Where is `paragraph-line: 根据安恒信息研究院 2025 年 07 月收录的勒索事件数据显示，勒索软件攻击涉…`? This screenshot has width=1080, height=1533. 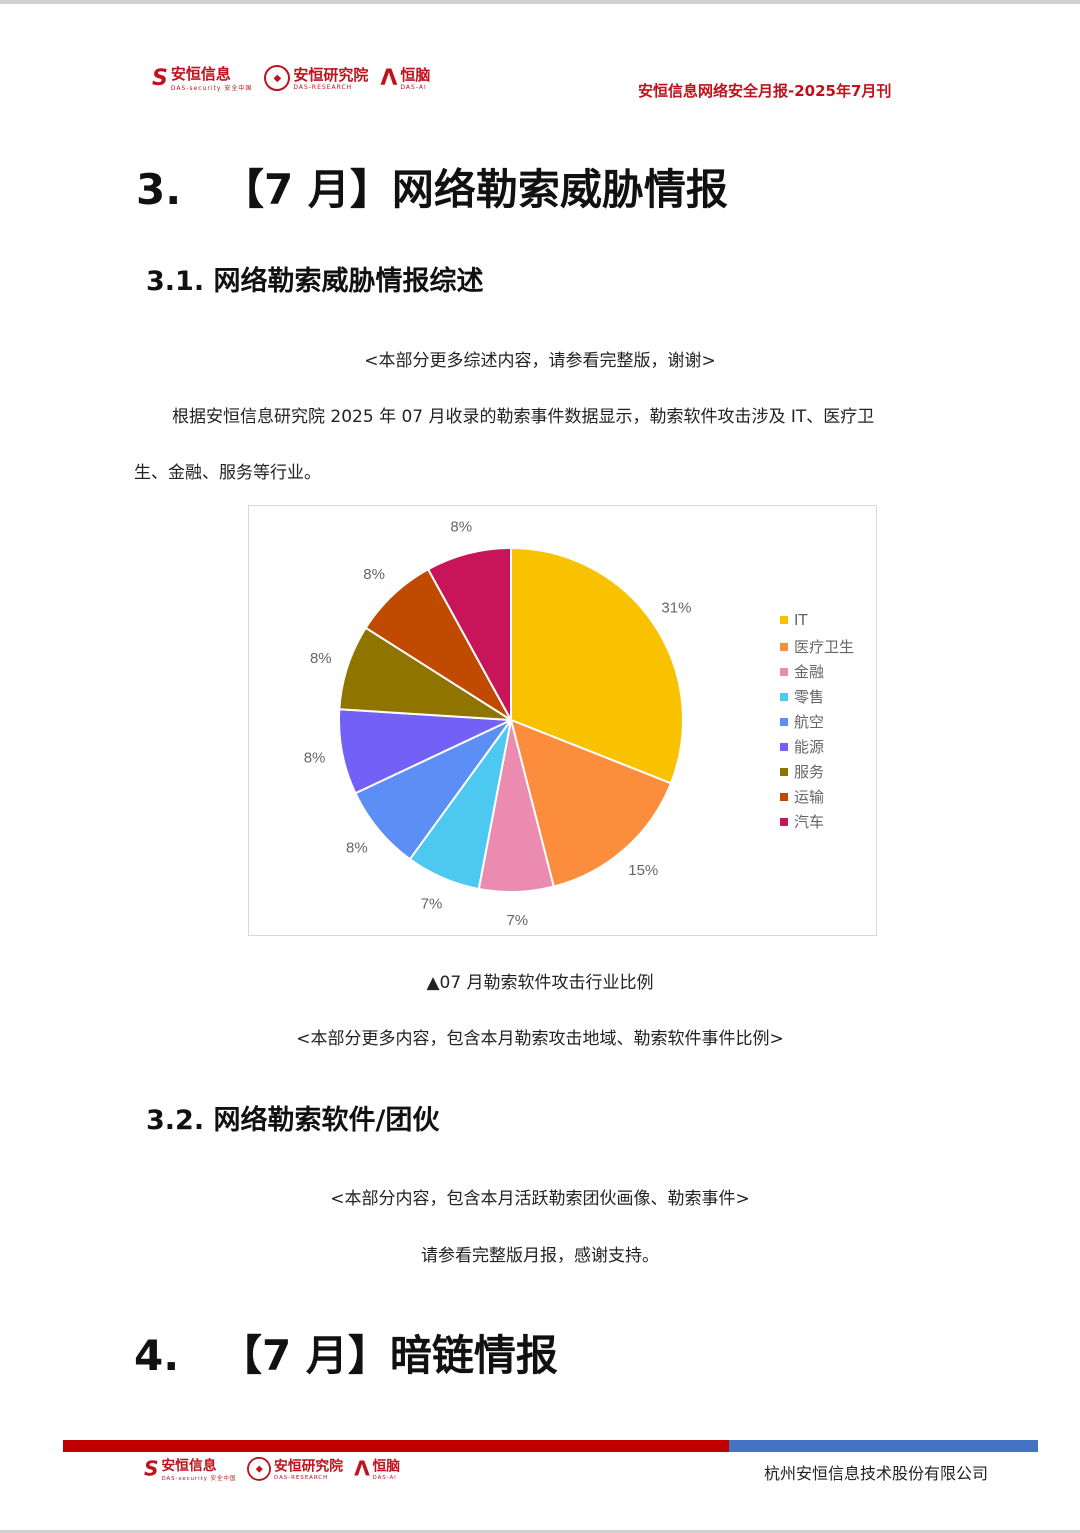
paragraph-line: 根据安恒信息研究院 2025 年 07 月收录的勒索事件数据显示，勒索软件攻击涉… is located at coordinates (523, 417).